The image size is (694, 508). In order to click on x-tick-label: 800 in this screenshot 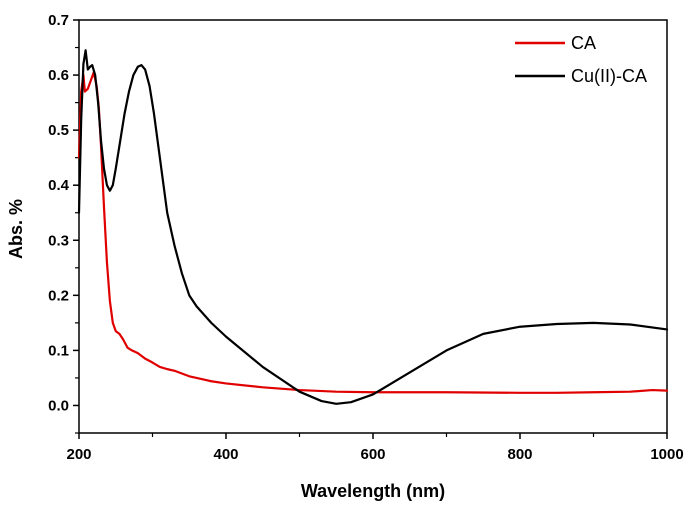, I will do `click(519, 454)`.